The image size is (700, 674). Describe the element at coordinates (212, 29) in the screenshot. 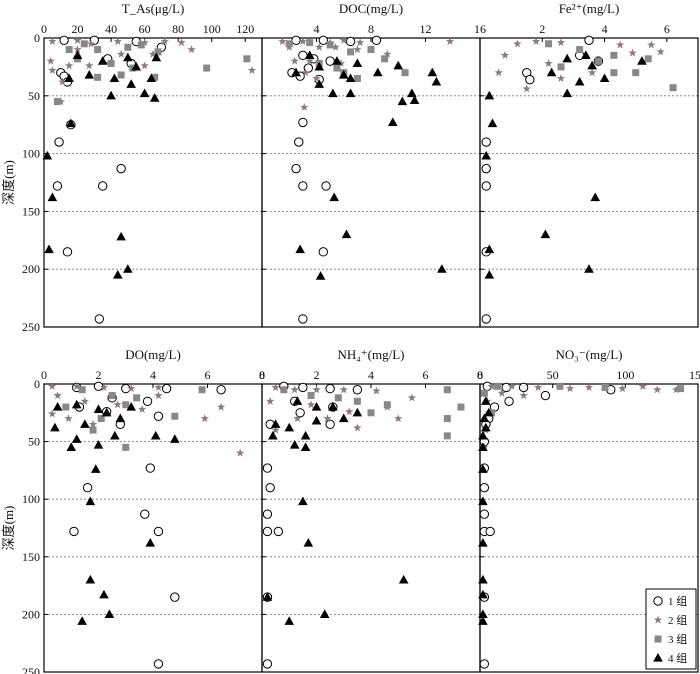

I see `x-tick-label: 100` at that location.